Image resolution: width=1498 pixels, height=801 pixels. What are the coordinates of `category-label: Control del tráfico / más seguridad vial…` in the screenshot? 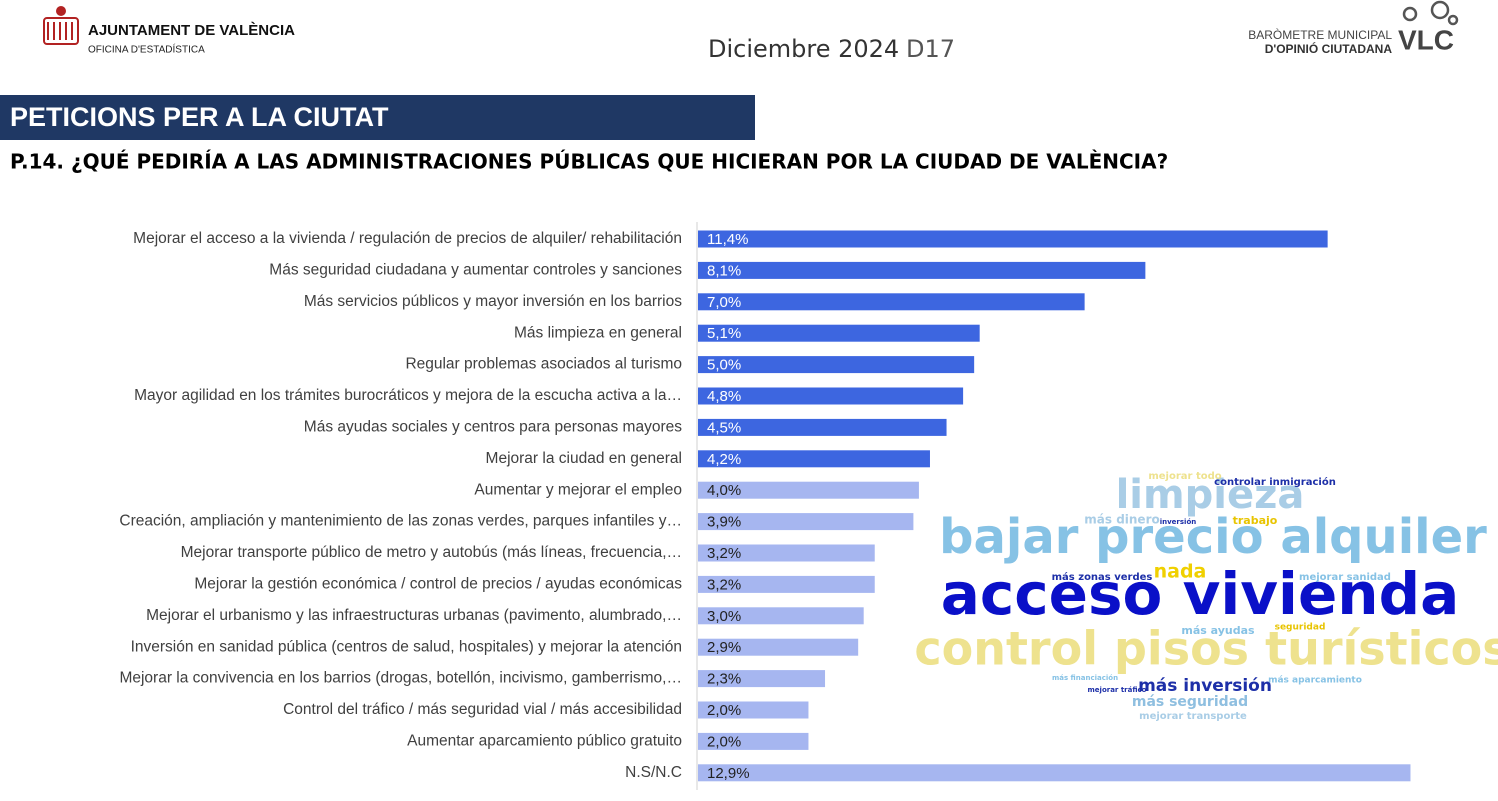 It's located at (482, 709).